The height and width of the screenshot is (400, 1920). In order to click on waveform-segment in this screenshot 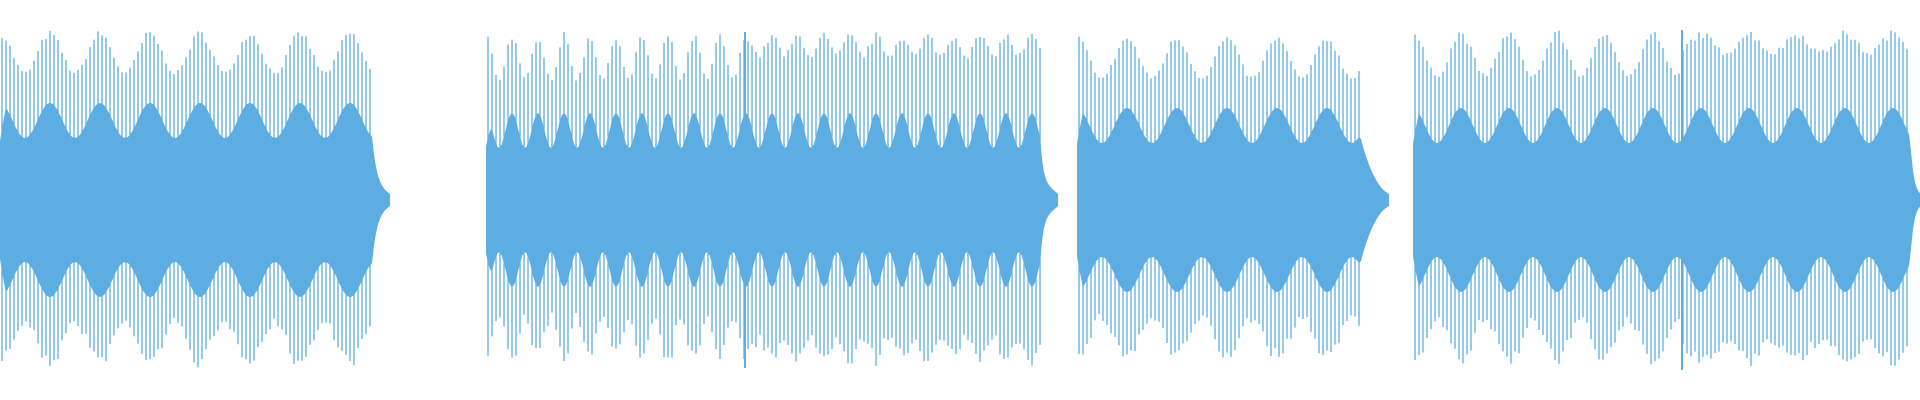, I will do `click(1233, 197)`.